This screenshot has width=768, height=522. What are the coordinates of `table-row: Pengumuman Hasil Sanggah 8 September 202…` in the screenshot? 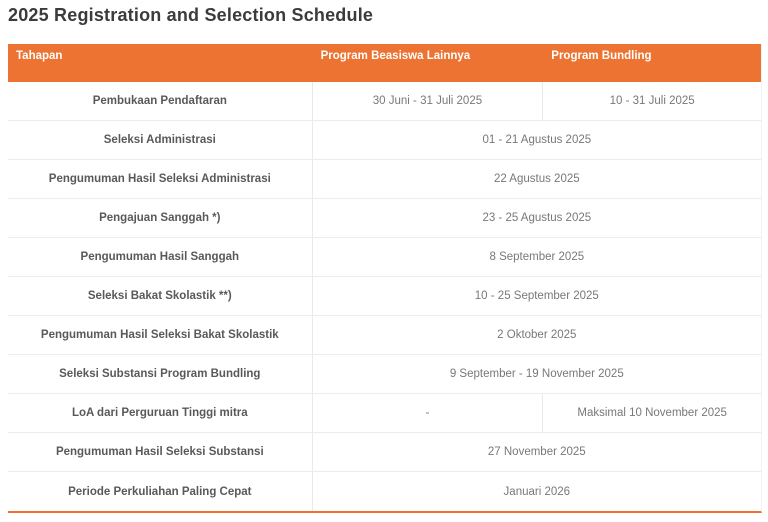 It's located at (384, 257).